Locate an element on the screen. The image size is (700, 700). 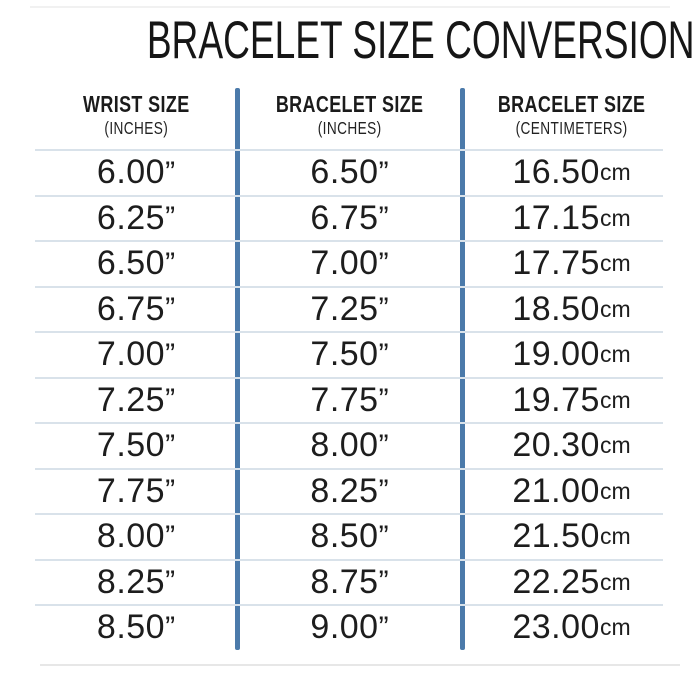
bracelet-size-cm-cell: 17.75 cm is located at coordinates (562, 264).